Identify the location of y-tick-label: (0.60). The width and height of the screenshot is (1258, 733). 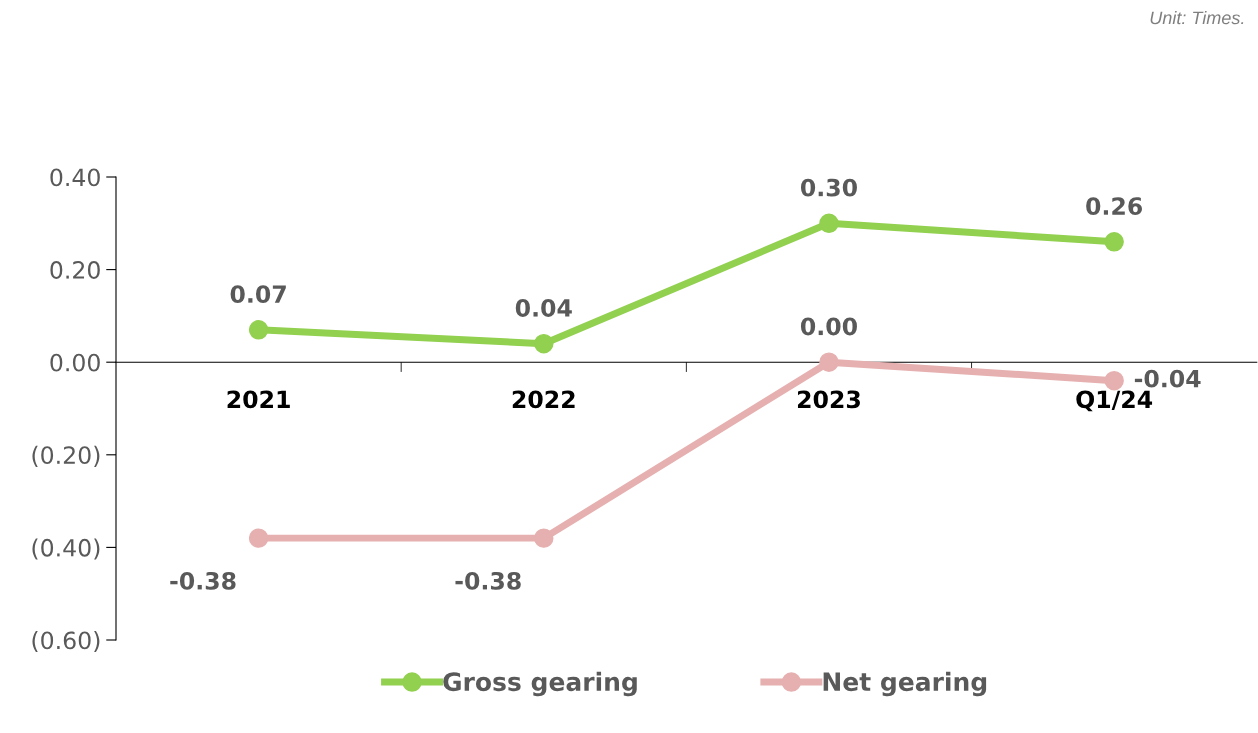
(66, 642).